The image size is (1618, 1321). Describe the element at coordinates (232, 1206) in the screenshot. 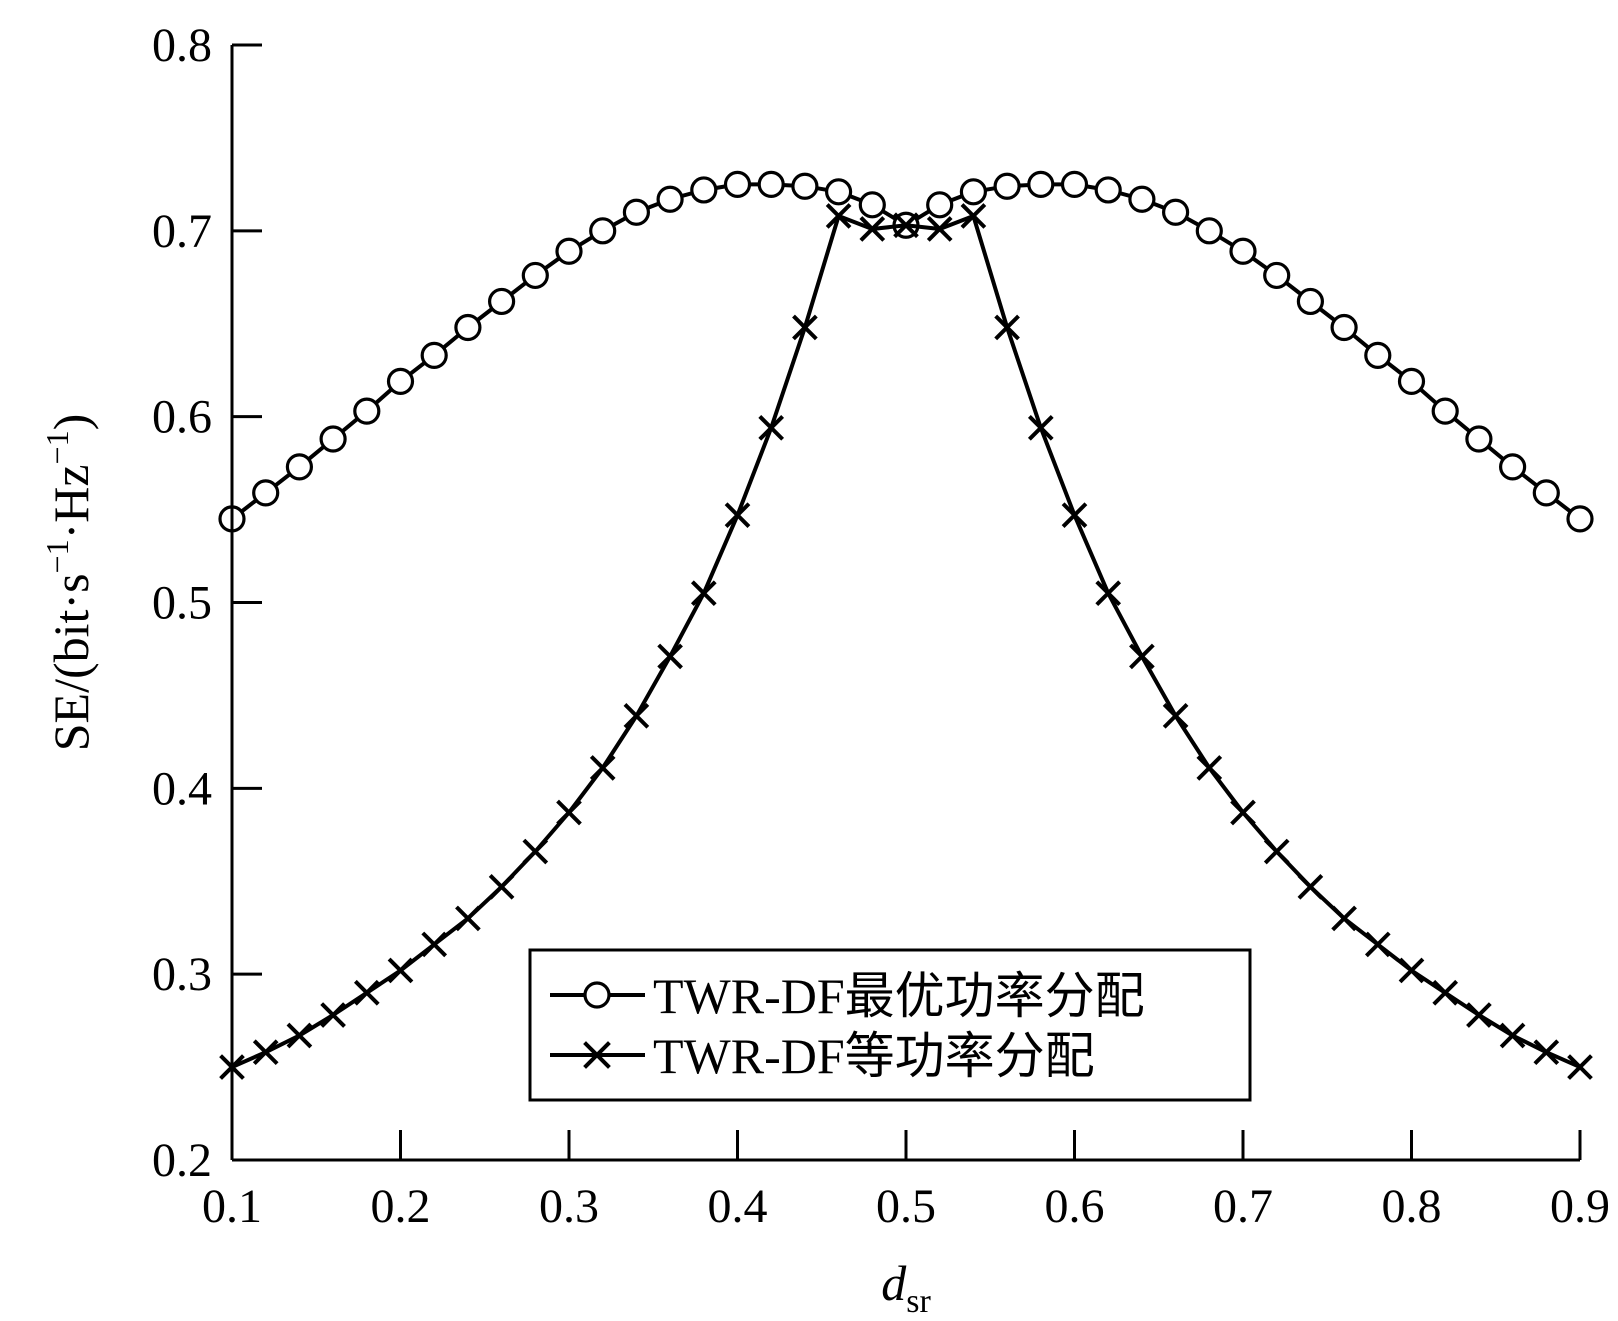

I see `x-tick-label: 0.1` at that location.